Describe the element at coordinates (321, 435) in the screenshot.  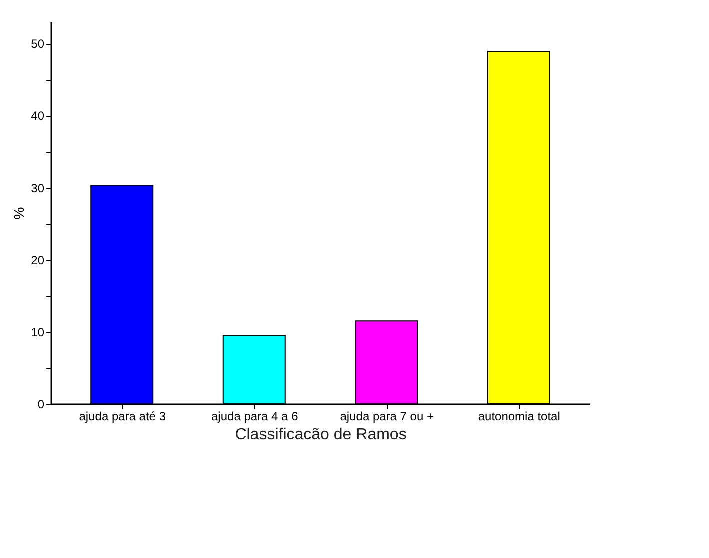
I see `x-axis-title: Classificacão de Ramos` at that location.